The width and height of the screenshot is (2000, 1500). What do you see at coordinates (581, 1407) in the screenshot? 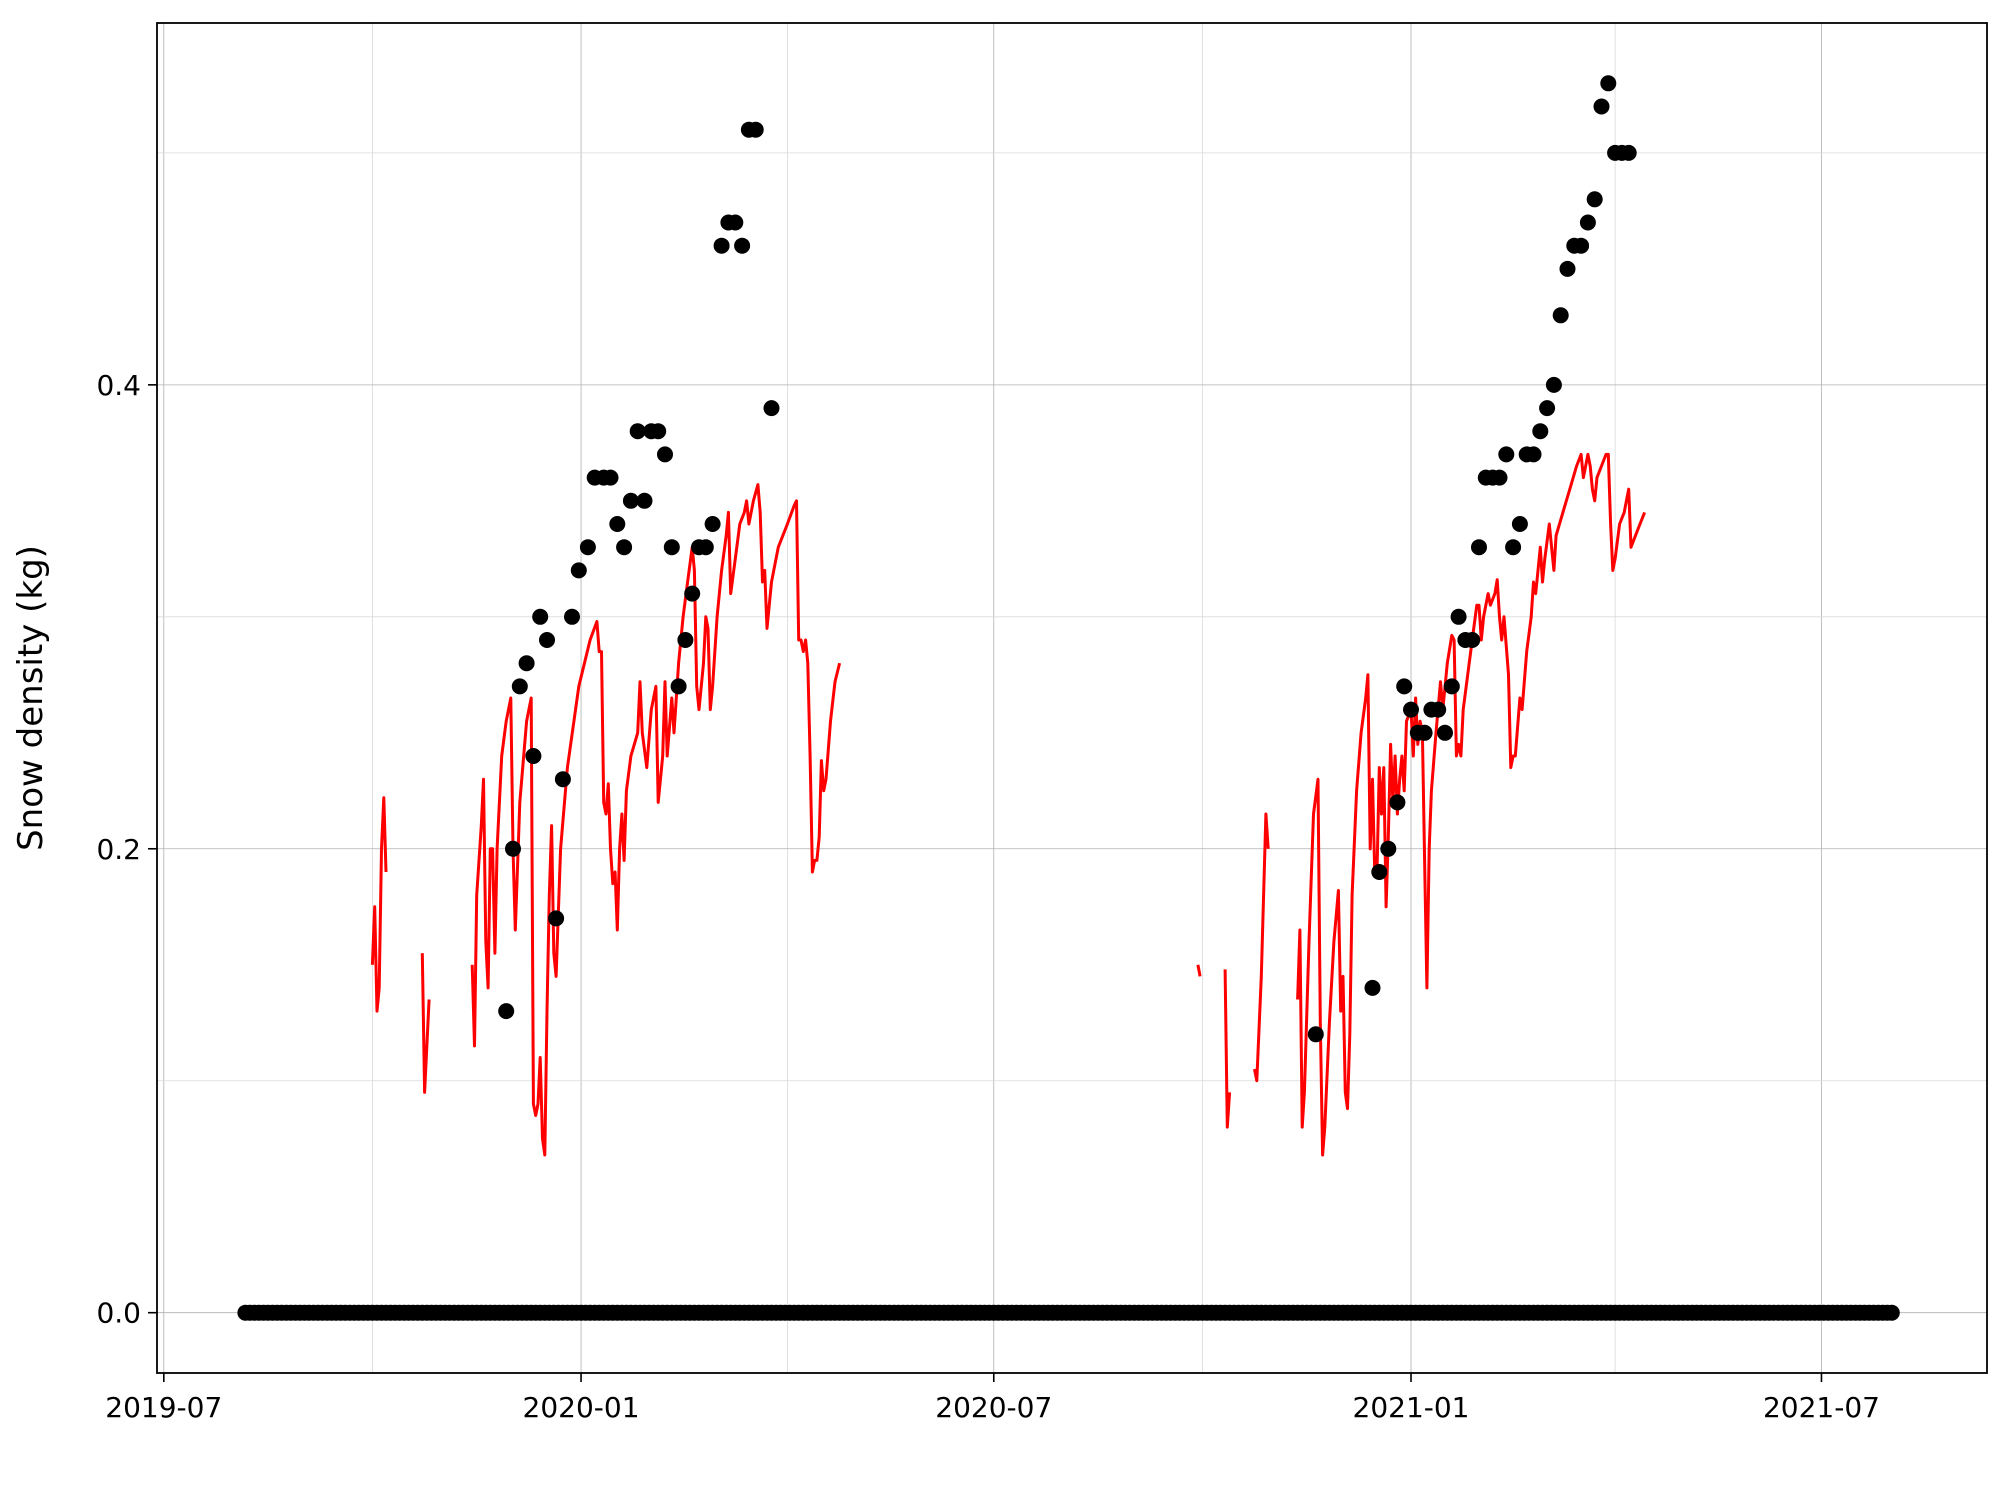
I see `x-tick-label: 2020-01` at bounding box center [581, 1407].